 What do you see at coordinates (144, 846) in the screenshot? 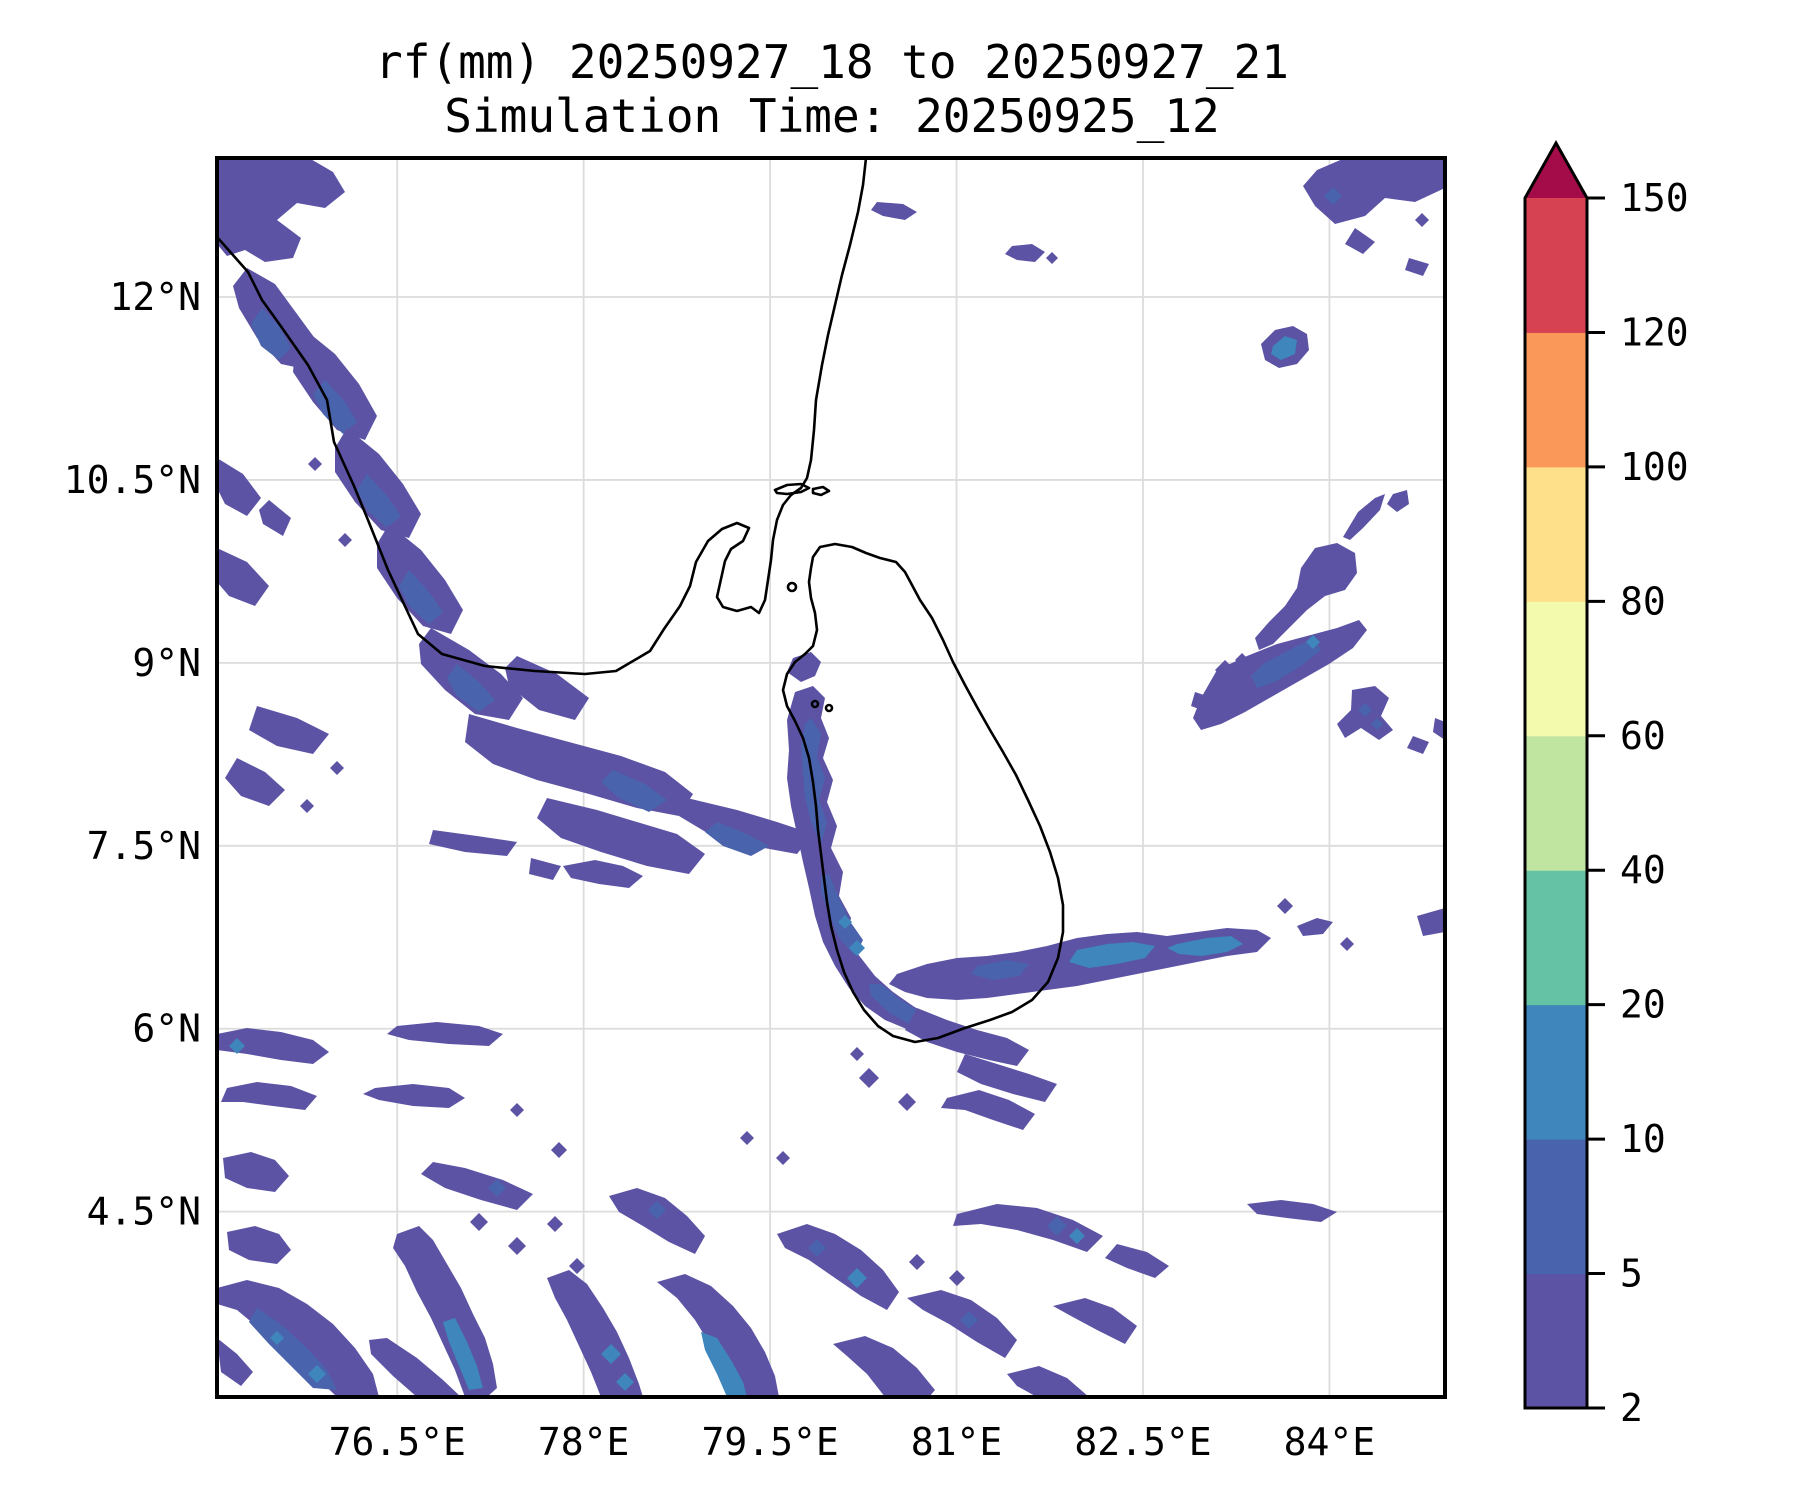
I see `y-tick-label: 7.5°N` at bounding box center [144, 846].